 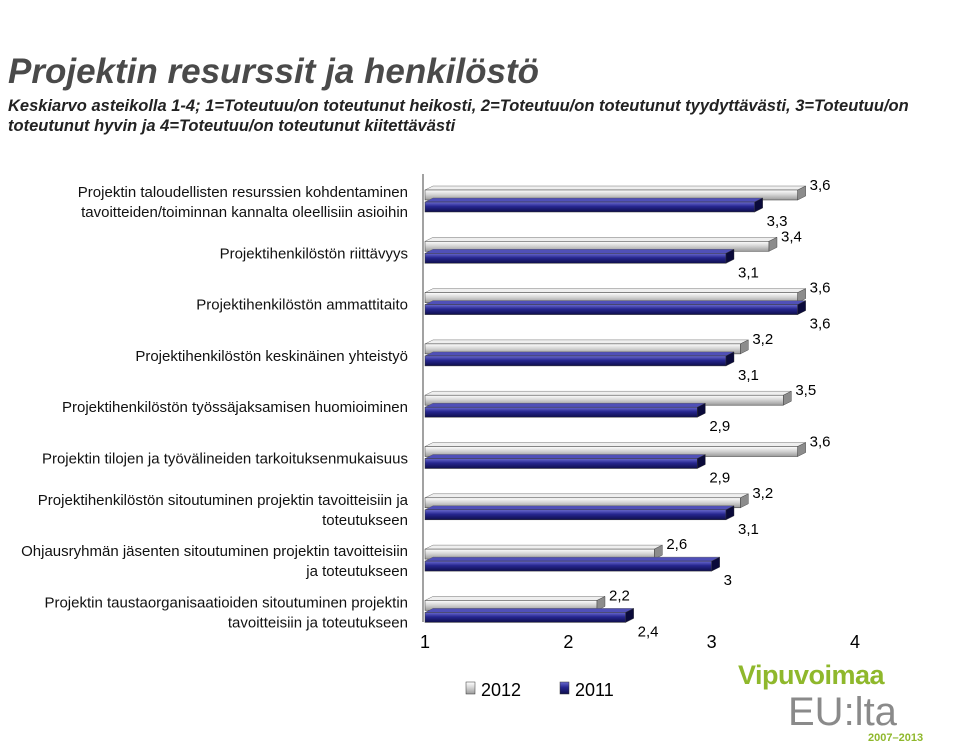 What do you see at coordinates (314, 253) in the screenshot?
I see `category-label: Projektihenkilöstön riittävyys` at bounding box center [314, 253].